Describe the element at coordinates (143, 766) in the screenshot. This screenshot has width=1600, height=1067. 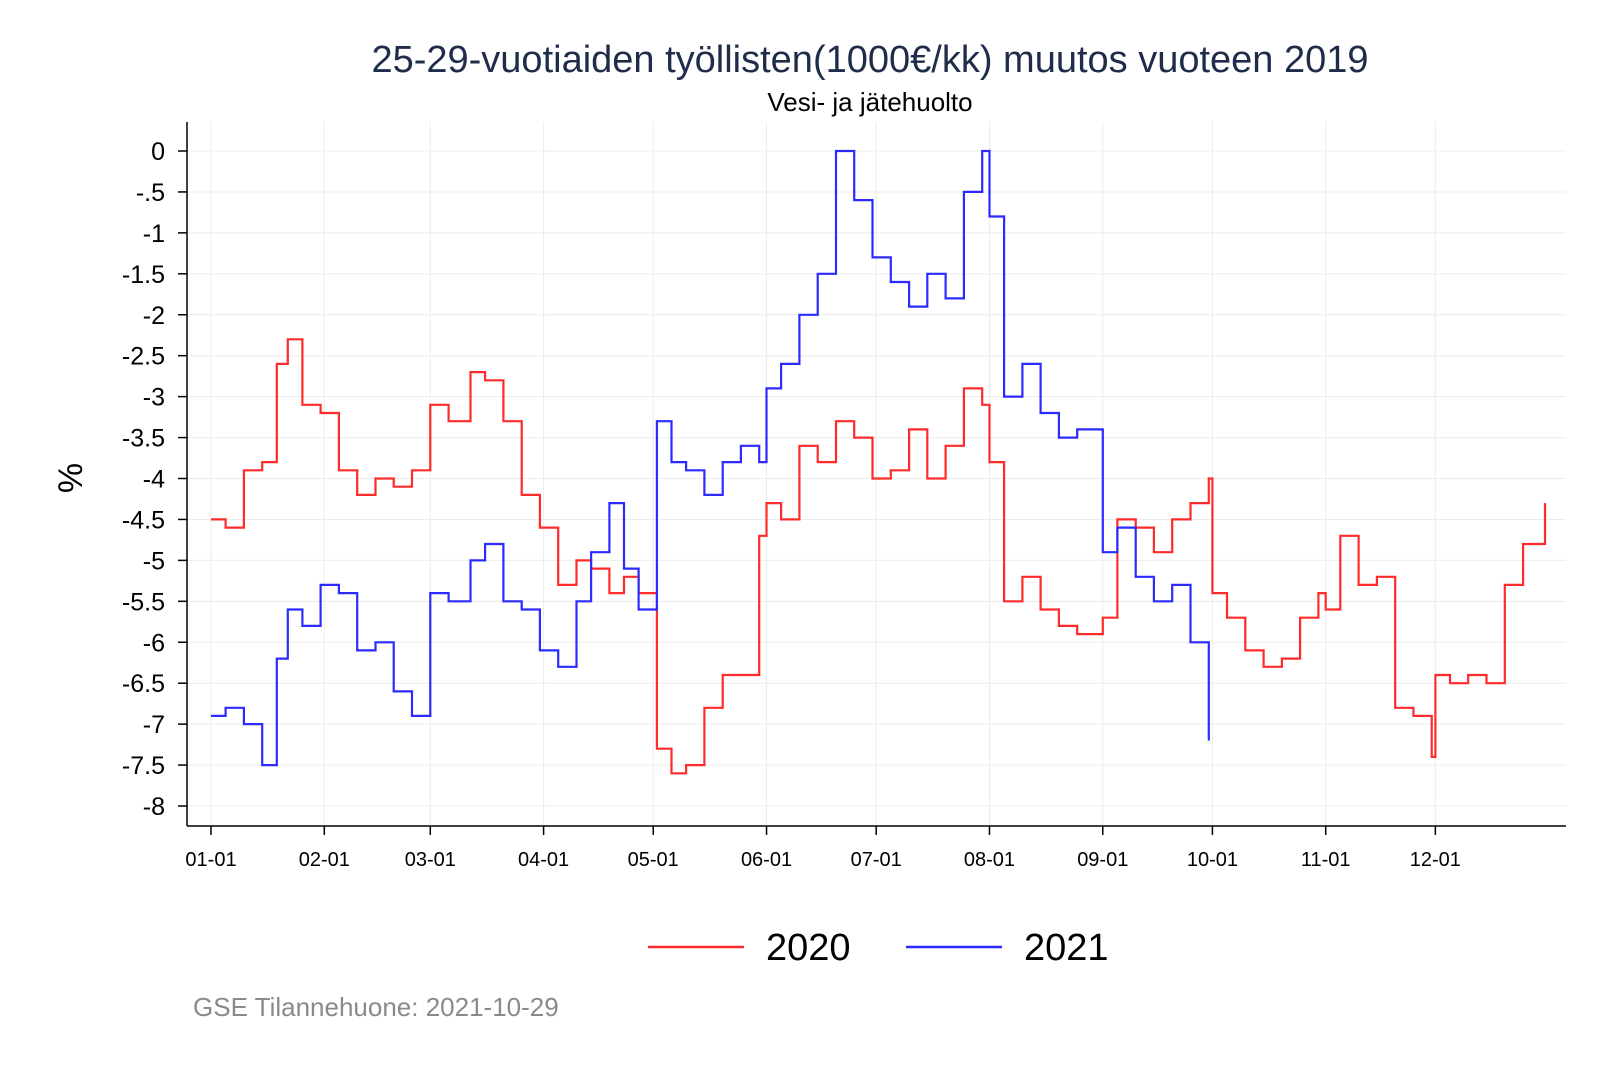
I see `y-tick-label: -7.5` at that location.